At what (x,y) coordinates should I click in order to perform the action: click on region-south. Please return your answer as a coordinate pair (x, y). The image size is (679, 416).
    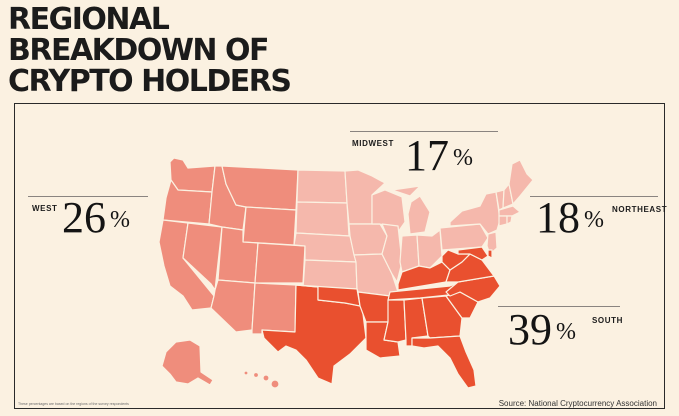
    Looking at the image, I should click on (381, 317).